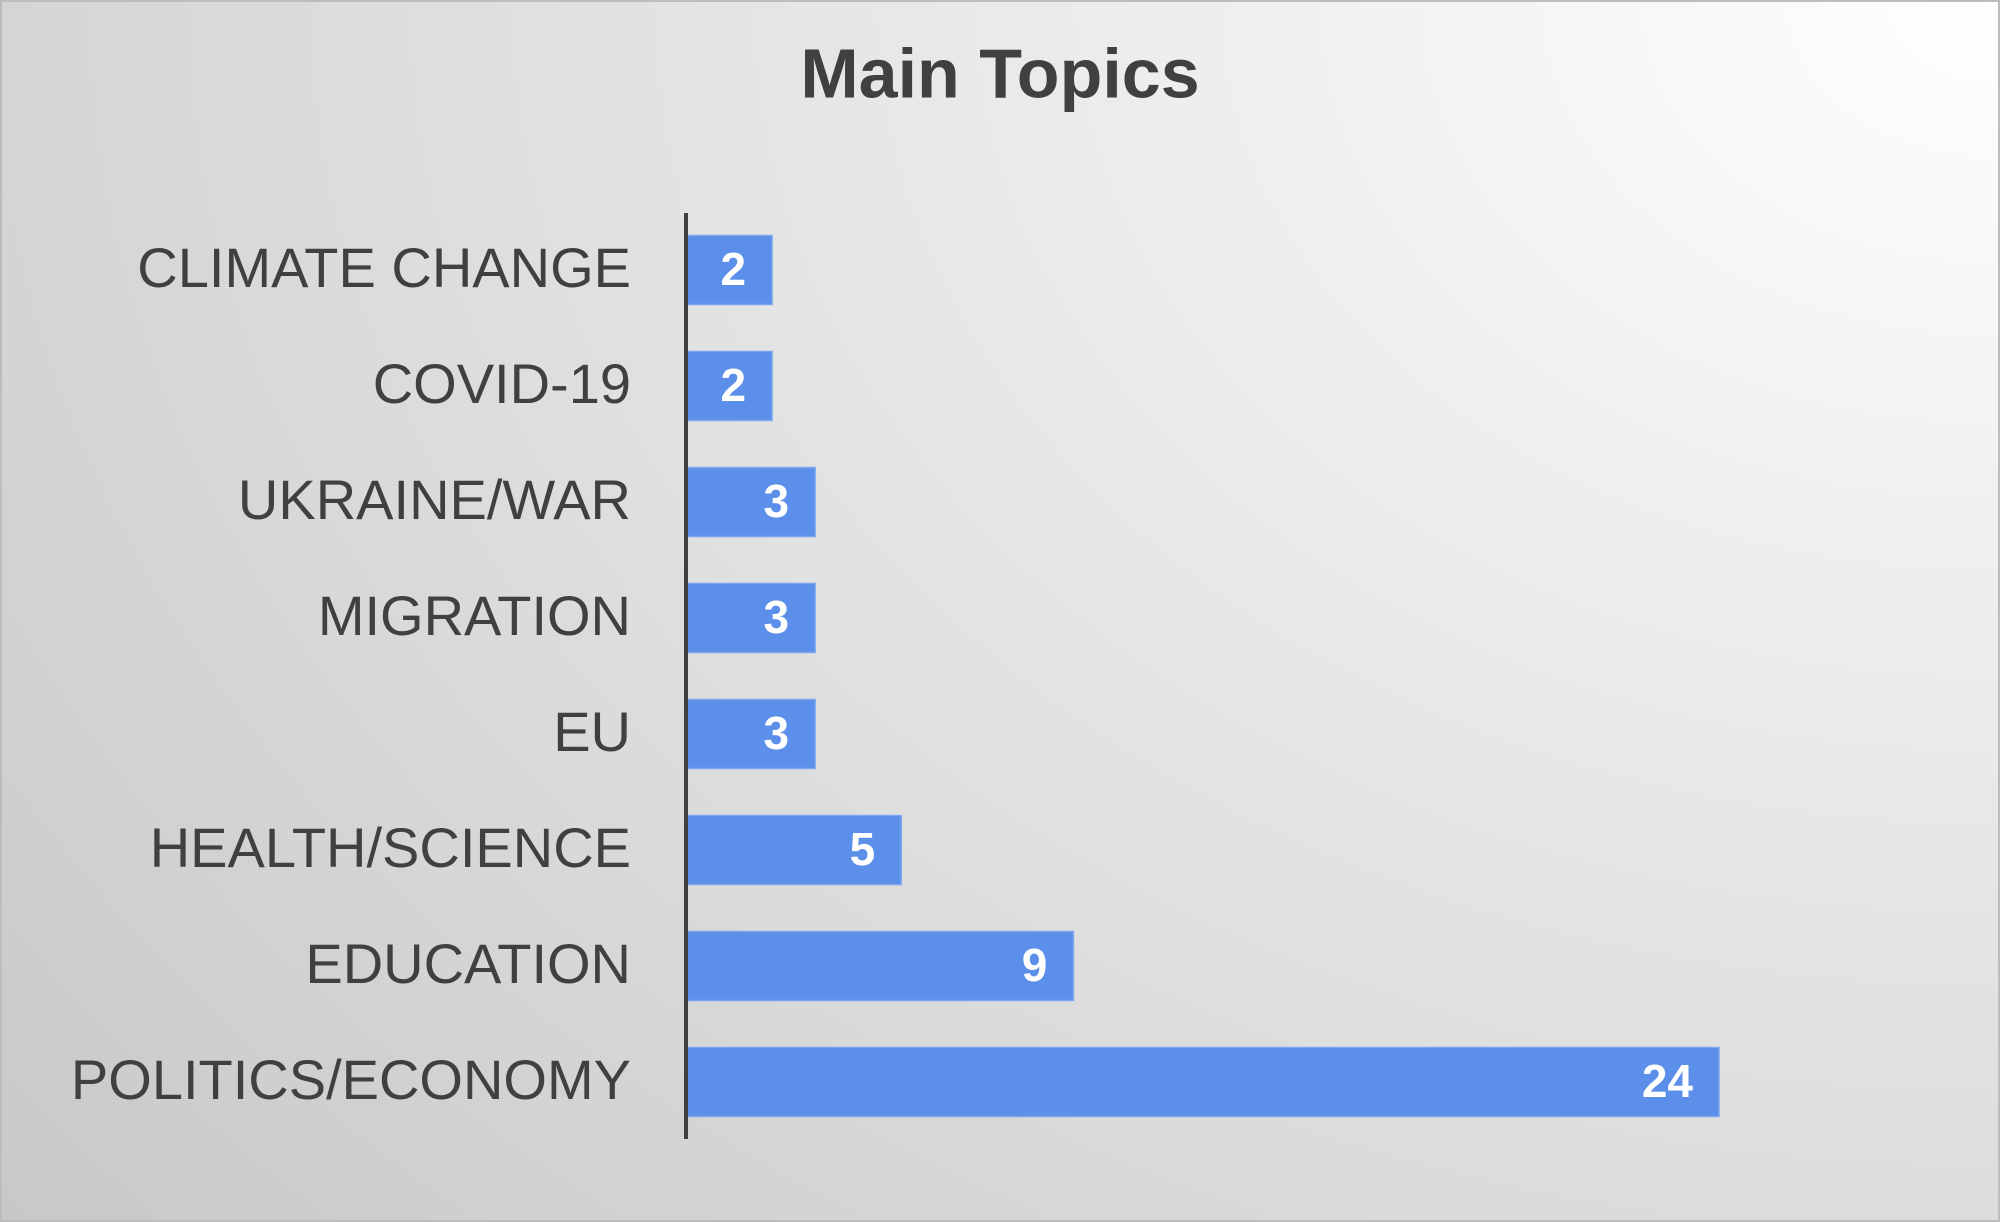  What do you see at coordinates (434, 499) in the screenshot?
I see `category-label: UKRAINE/WAR` at bounding box center [434, 499].